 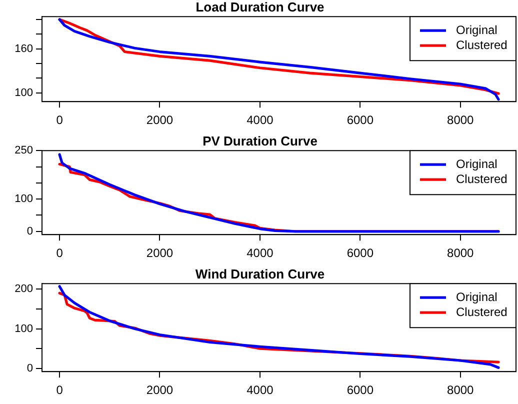 What do you see at coordinates (260, 7) in the screenshot?
I see `chart-title: Load Duration Curve` at bounding box center [260, 7].